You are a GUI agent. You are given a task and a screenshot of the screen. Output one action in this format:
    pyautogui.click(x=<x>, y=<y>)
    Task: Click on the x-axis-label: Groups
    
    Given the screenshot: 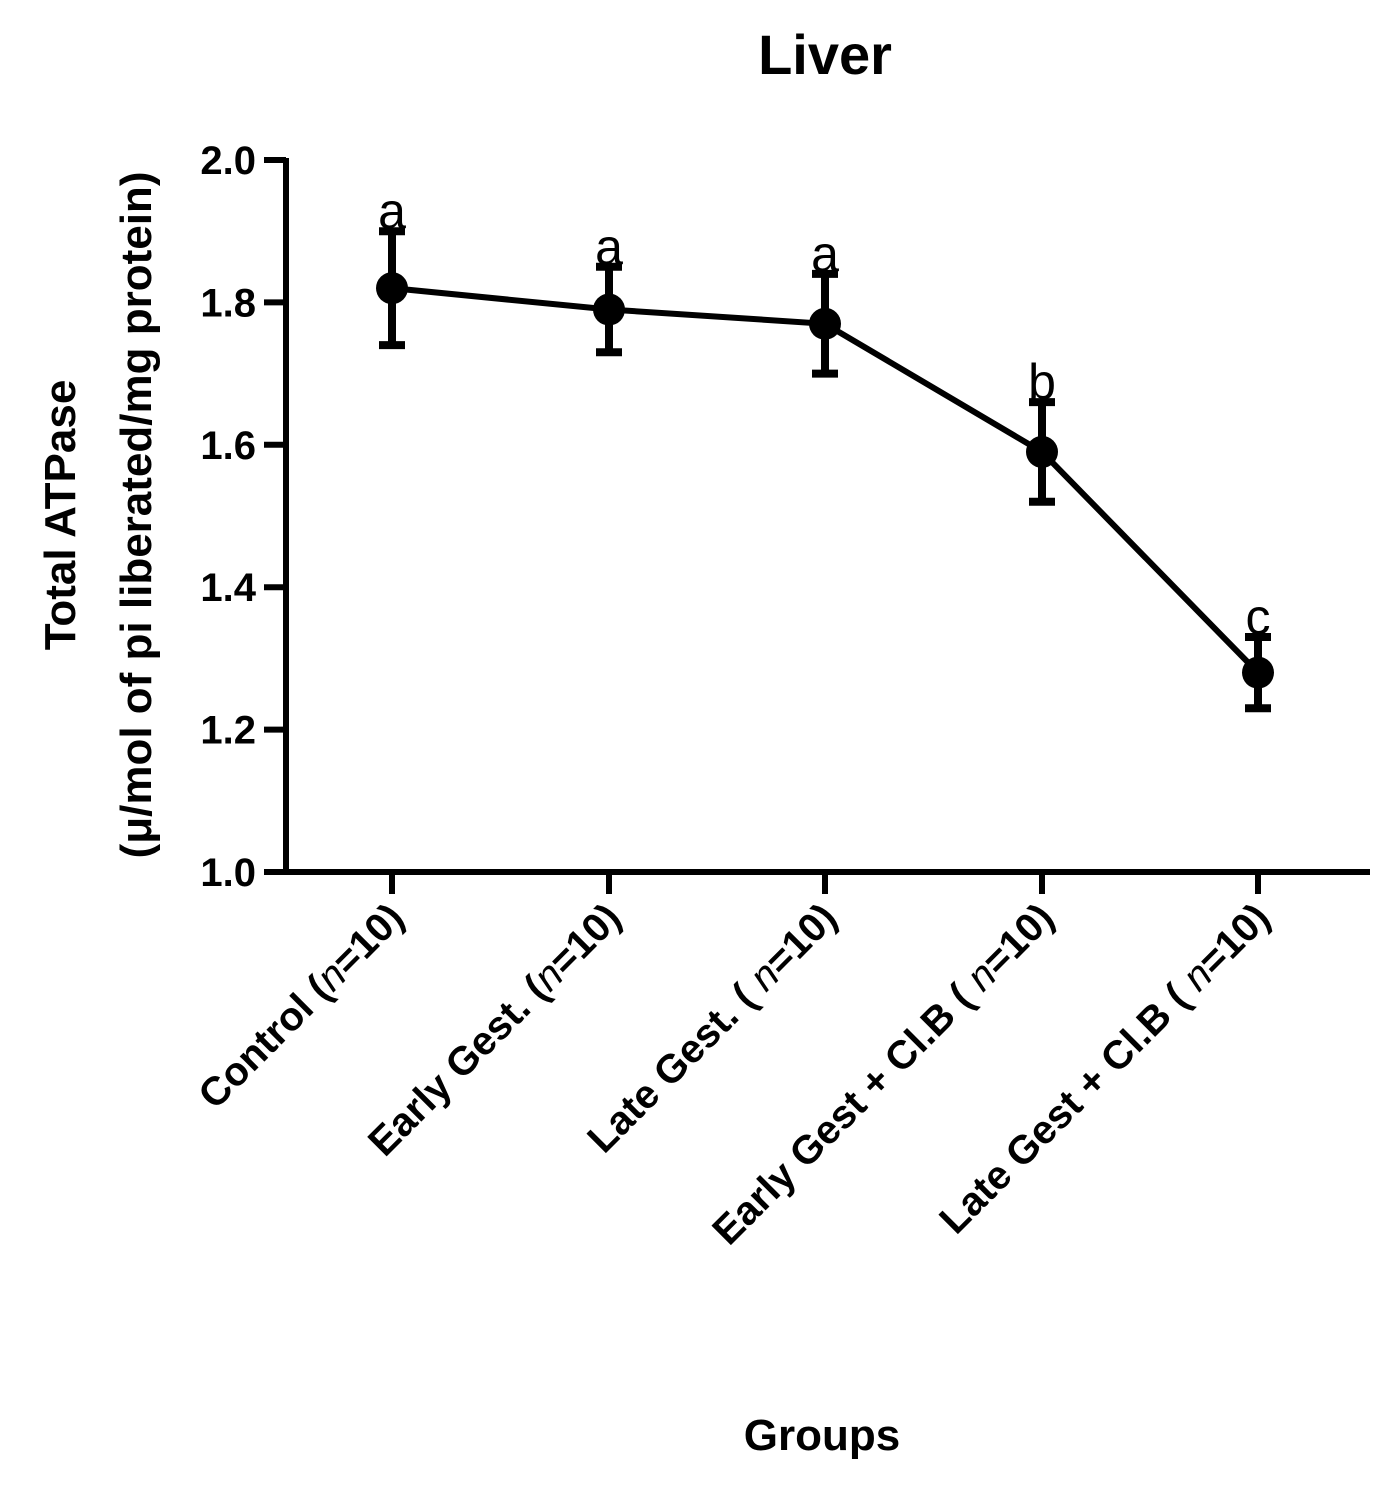 What is the action you would take?
    pyautogui.click(x=822, y=1435)
    